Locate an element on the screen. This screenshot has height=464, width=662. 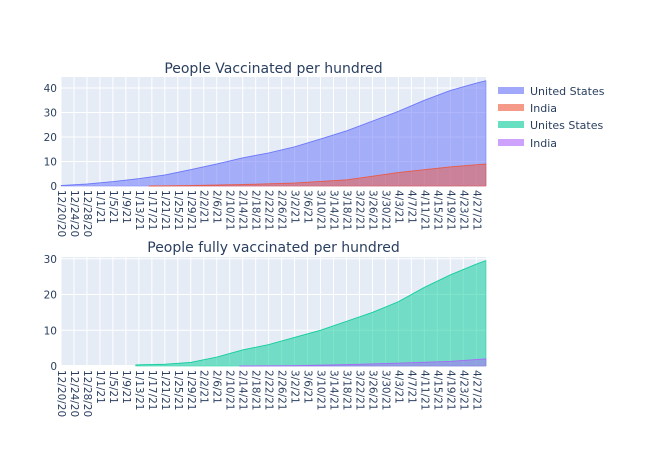
y-axis-ticks: 0 10 20 30 40 is located at coordinates (50, 138).